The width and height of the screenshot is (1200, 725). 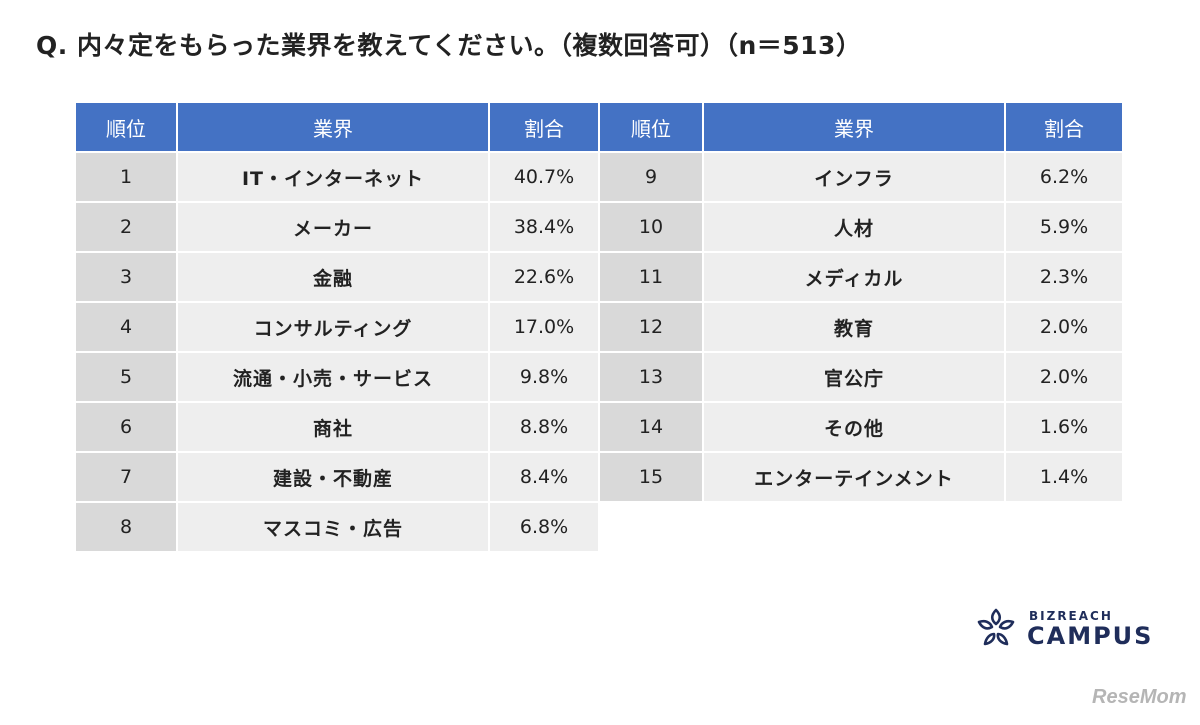 What do you see at coordinates (545, 328) in the screenshot?
I see `ratio-cell: 17.0%` at bounding box center [545, 328].